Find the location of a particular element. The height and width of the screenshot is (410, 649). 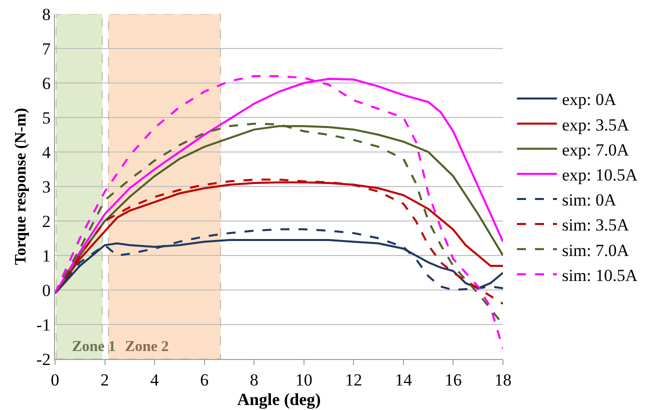

x-tick-label: 8 is located at coordinates (254, 380).